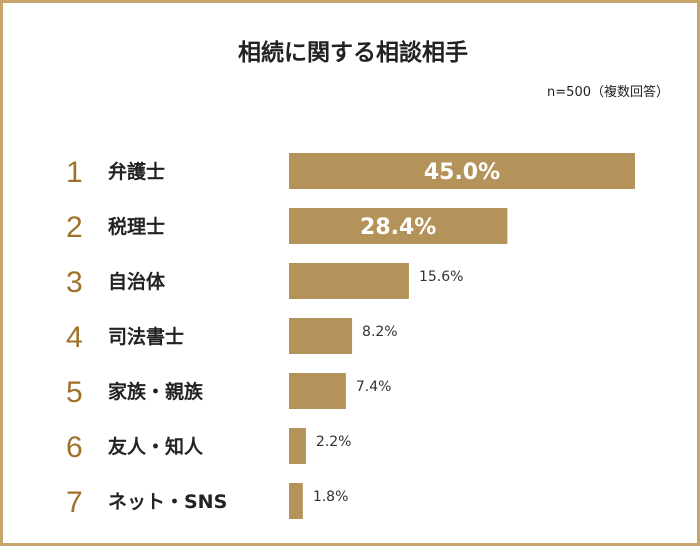 The height and width of the screenshot is (546, 700). Describe the element at coordinates (74, 227) in the screenshot. I see `rank-number: 2` at that location.